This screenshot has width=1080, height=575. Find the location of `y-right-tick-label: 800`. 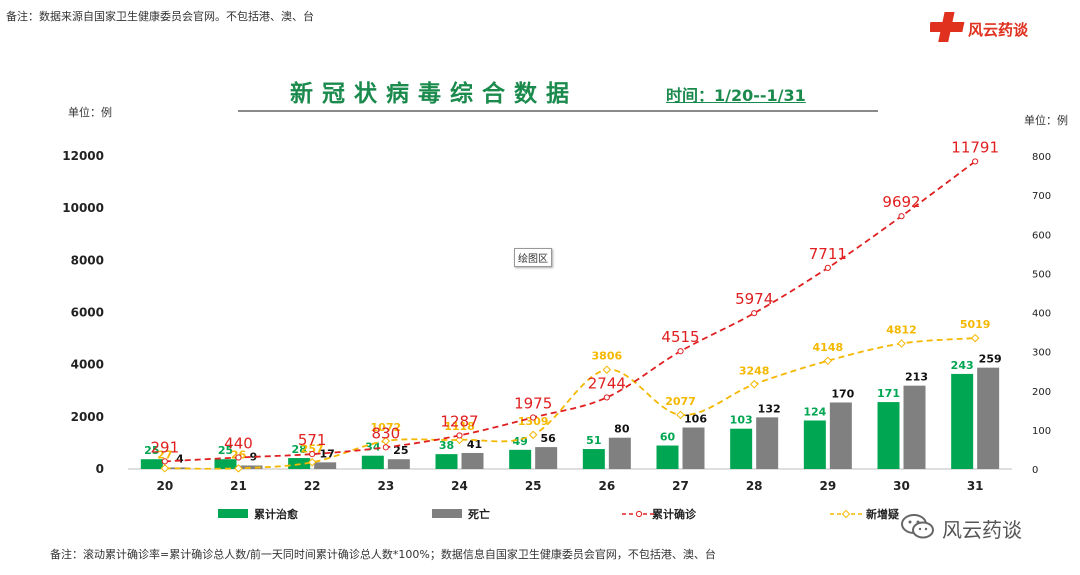

y-right-tick-label: 800 is located at coordinates (1041, 157).